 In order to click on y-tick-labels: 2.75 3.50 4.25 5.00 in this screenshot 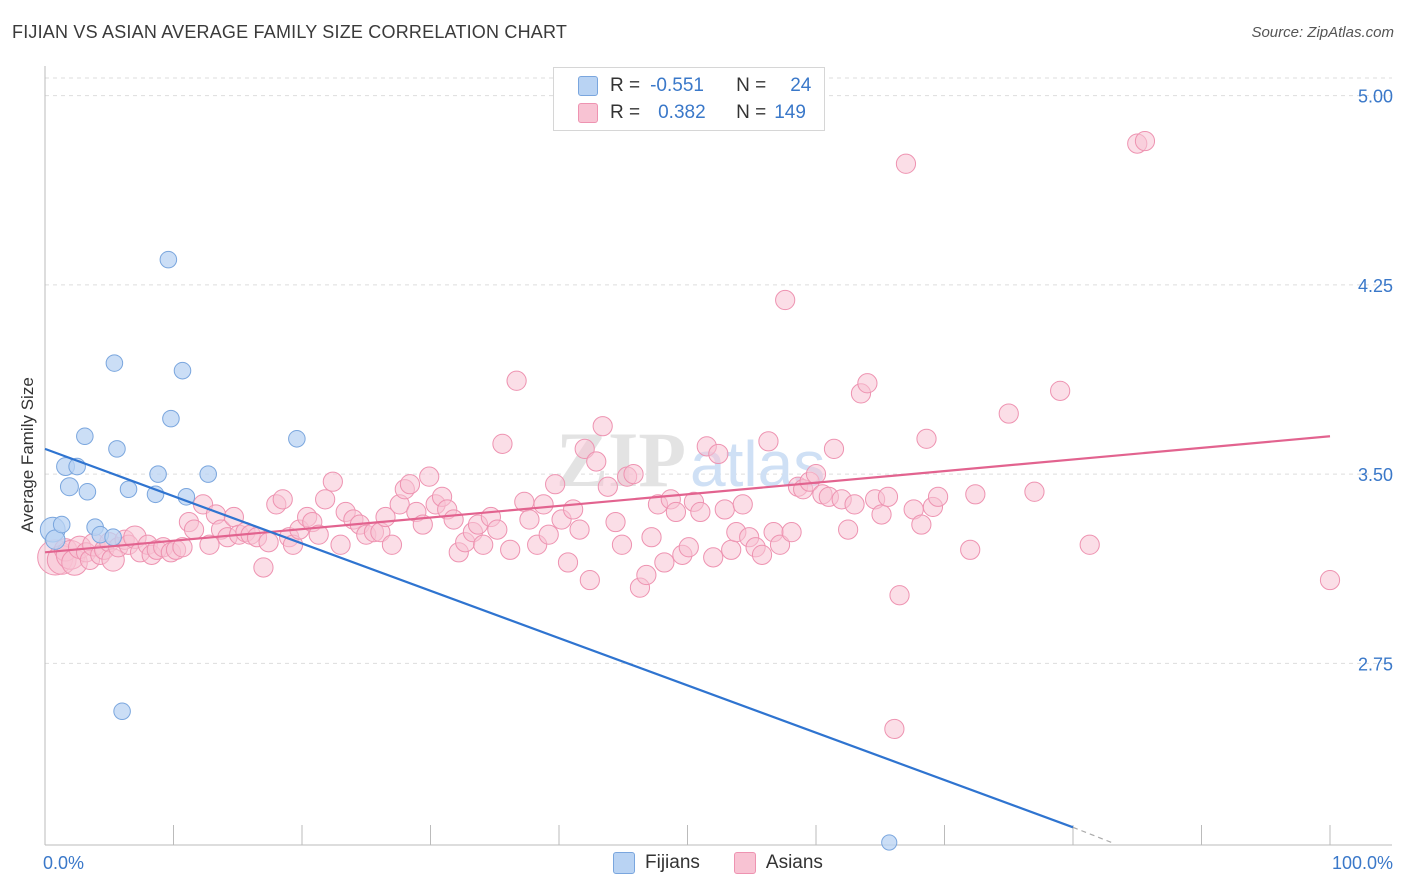, I will do `click(1375, 381)`.